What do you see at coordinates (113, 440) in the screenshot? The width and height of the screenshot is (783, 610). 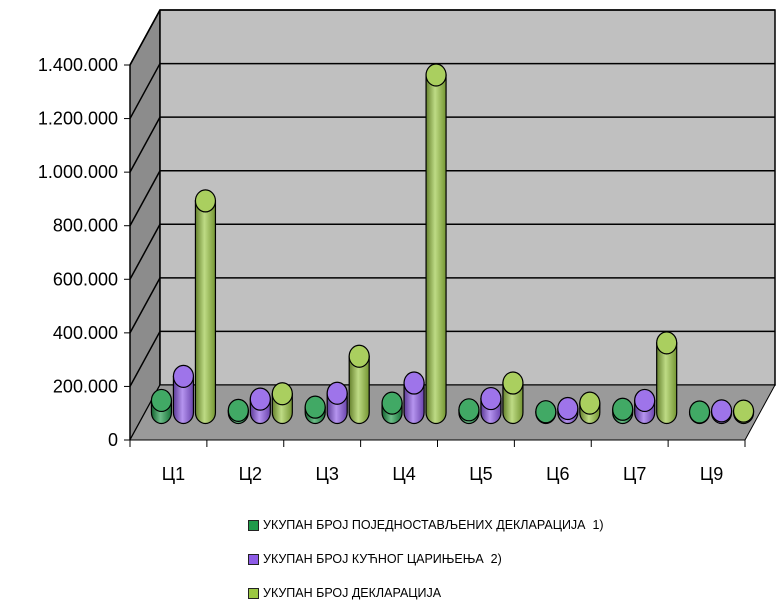 I see `y-tick-label: 0` at bounding box center [113, 440].